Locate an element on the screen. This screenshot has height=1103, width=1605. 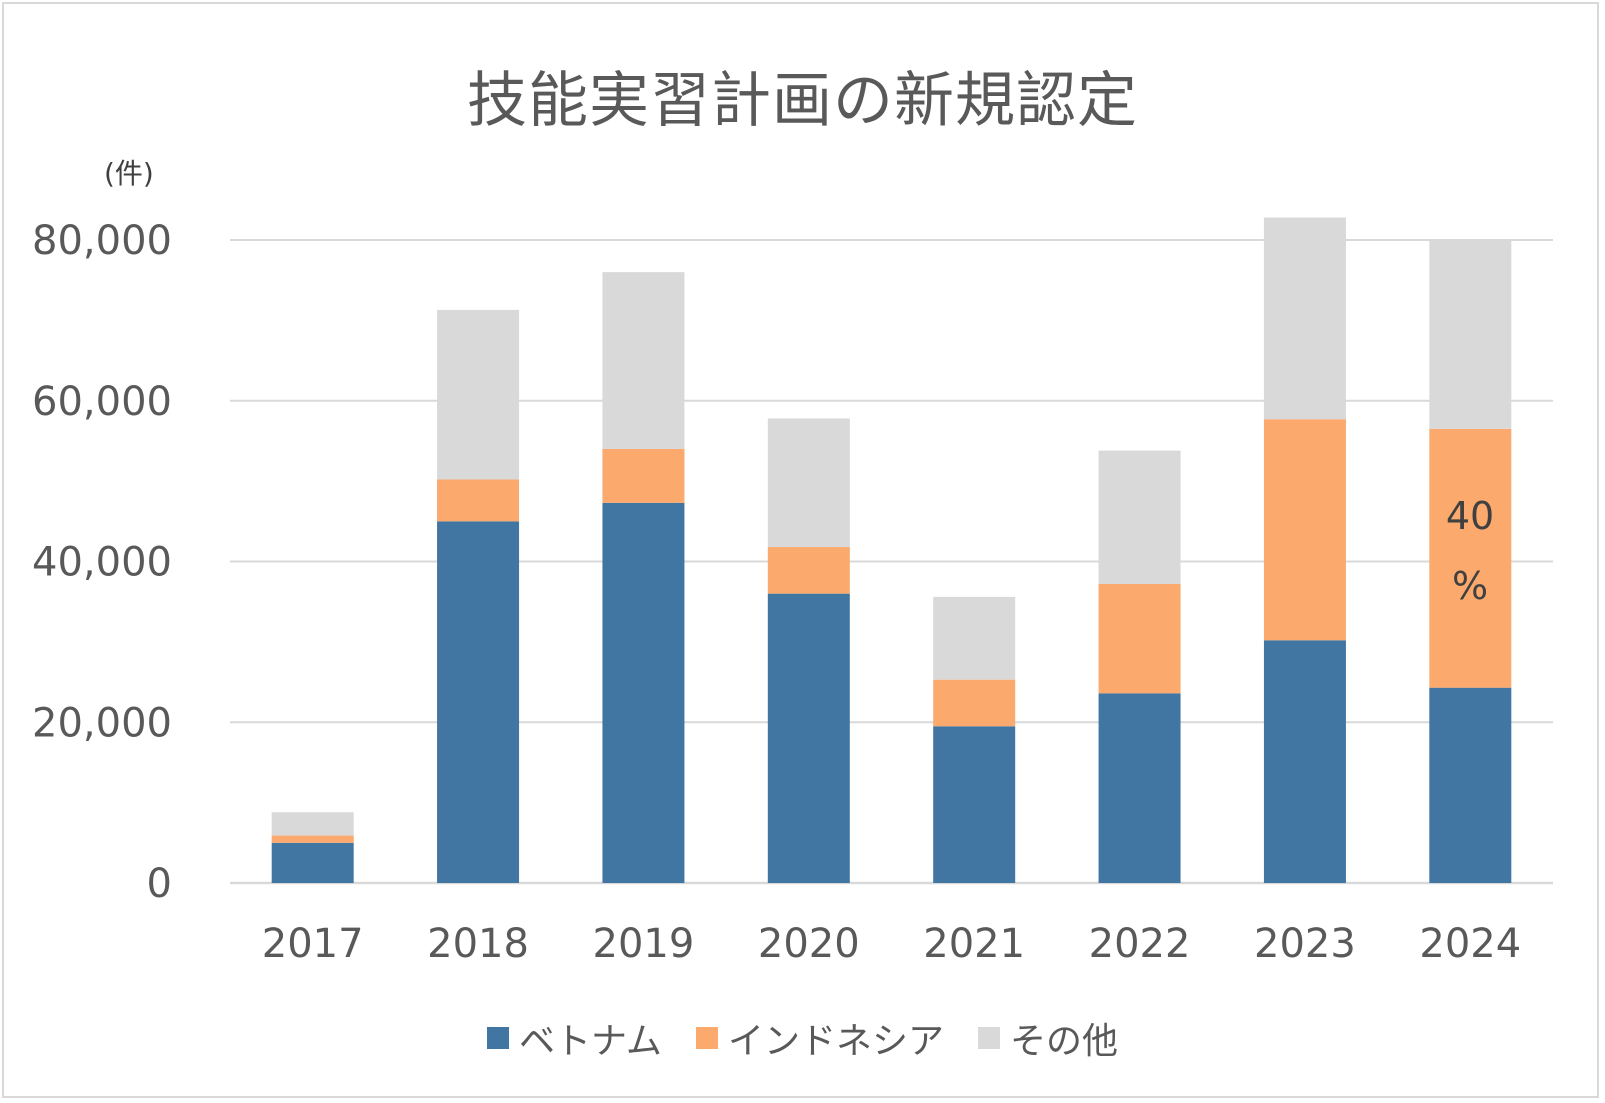
x-tick-label-2019: 2019 is located at coordinates (644, 944).